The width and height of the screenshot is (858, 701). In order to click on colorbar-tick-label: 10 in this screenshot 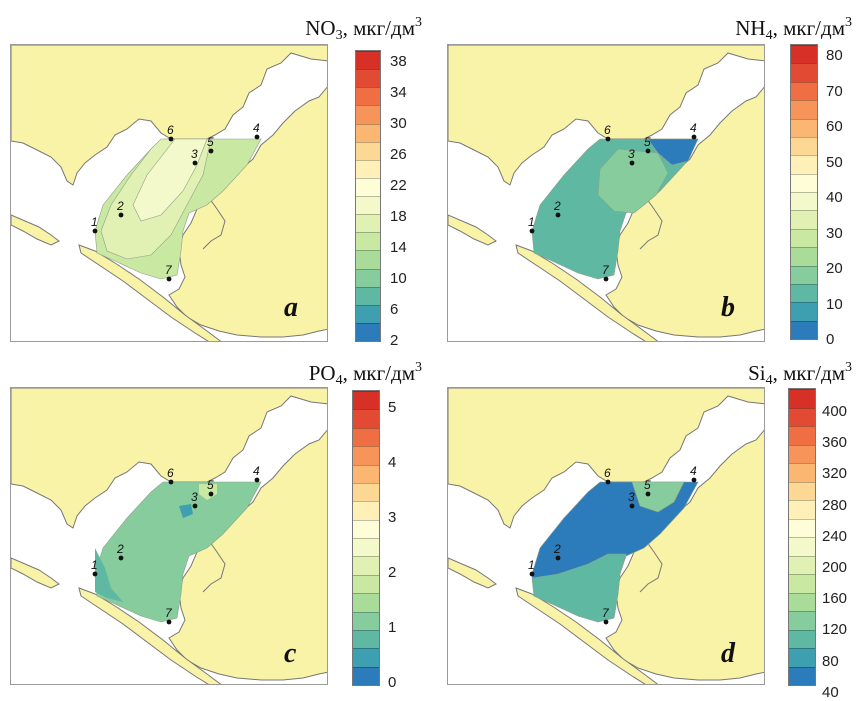, I will do `click(834, 304)`.